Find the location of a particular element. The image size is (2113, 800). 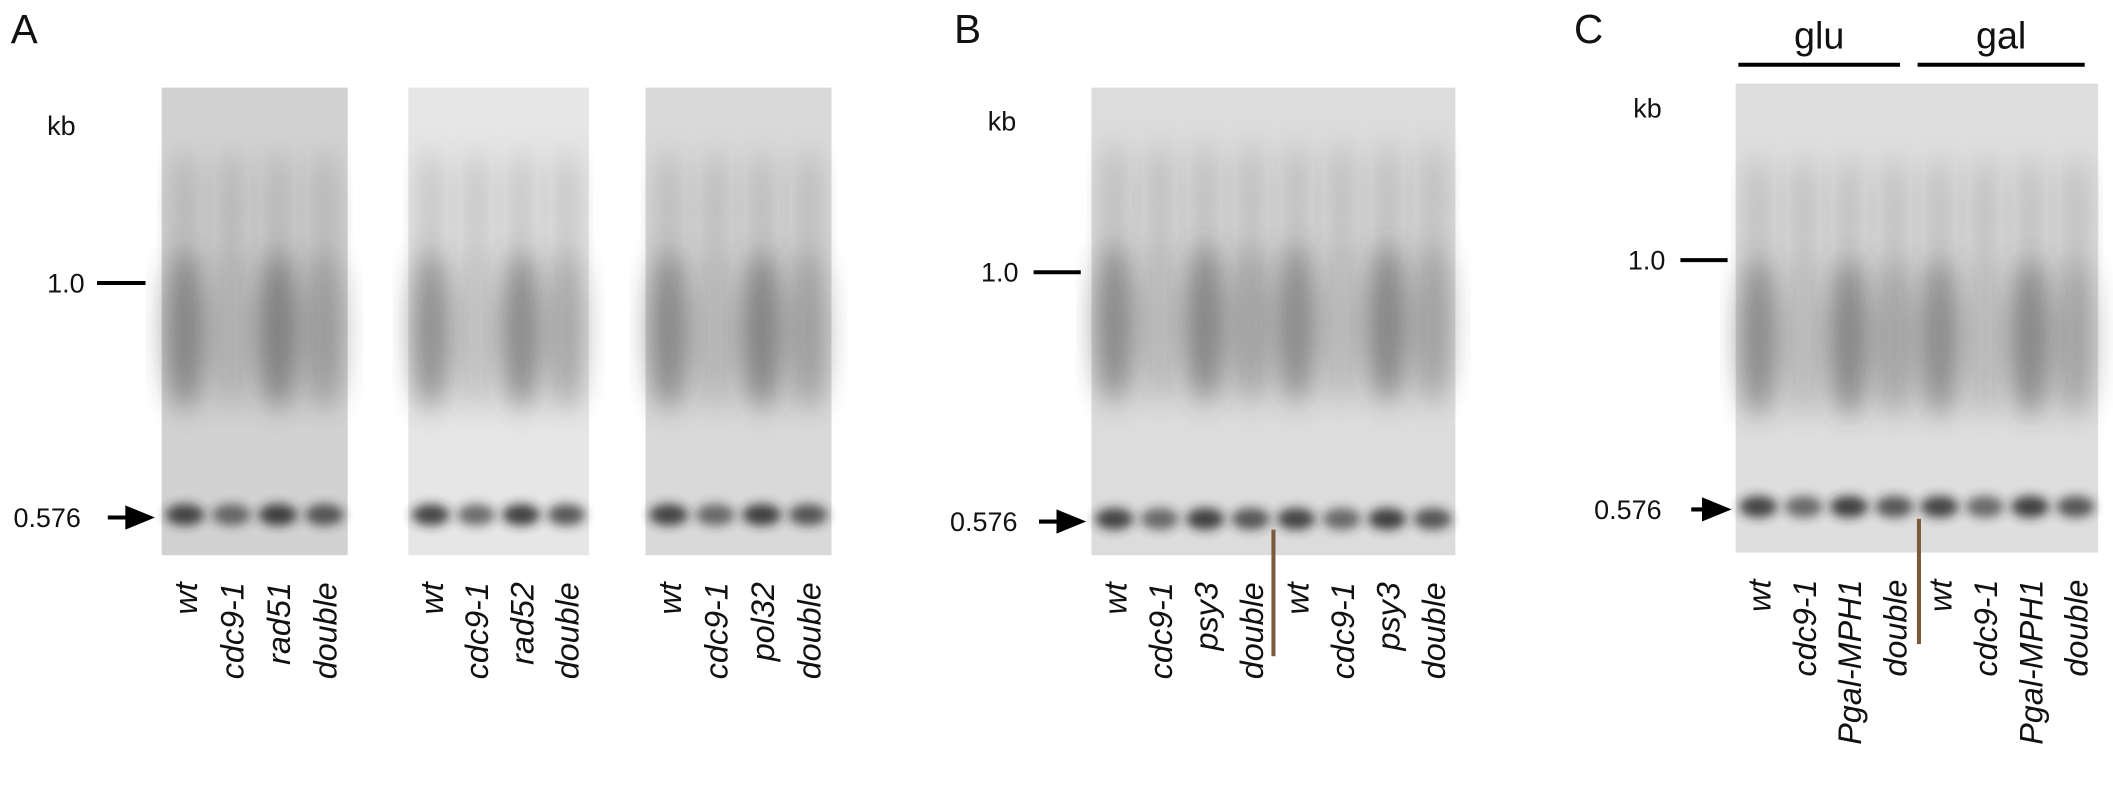

lane-label: rad52 is located at coordinates (522, 623).